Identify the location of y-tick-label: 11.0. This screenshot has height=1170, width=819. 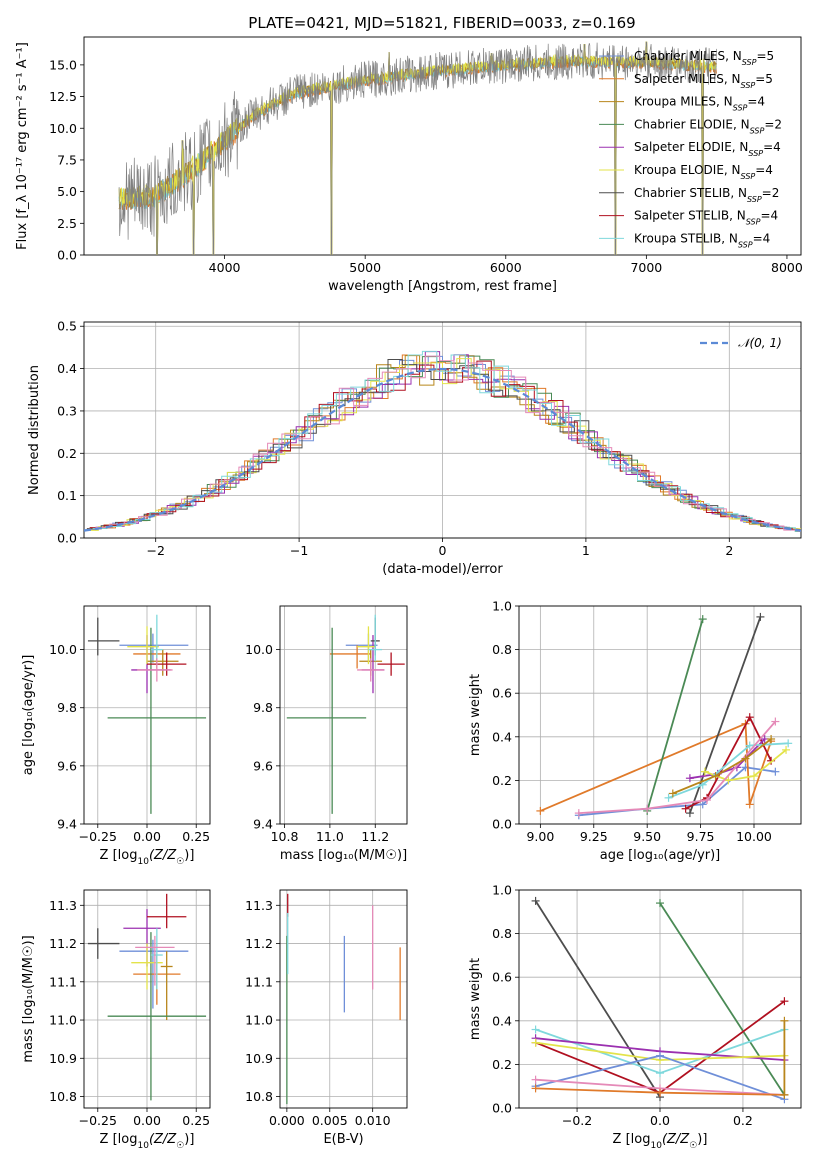
(63, 1020).